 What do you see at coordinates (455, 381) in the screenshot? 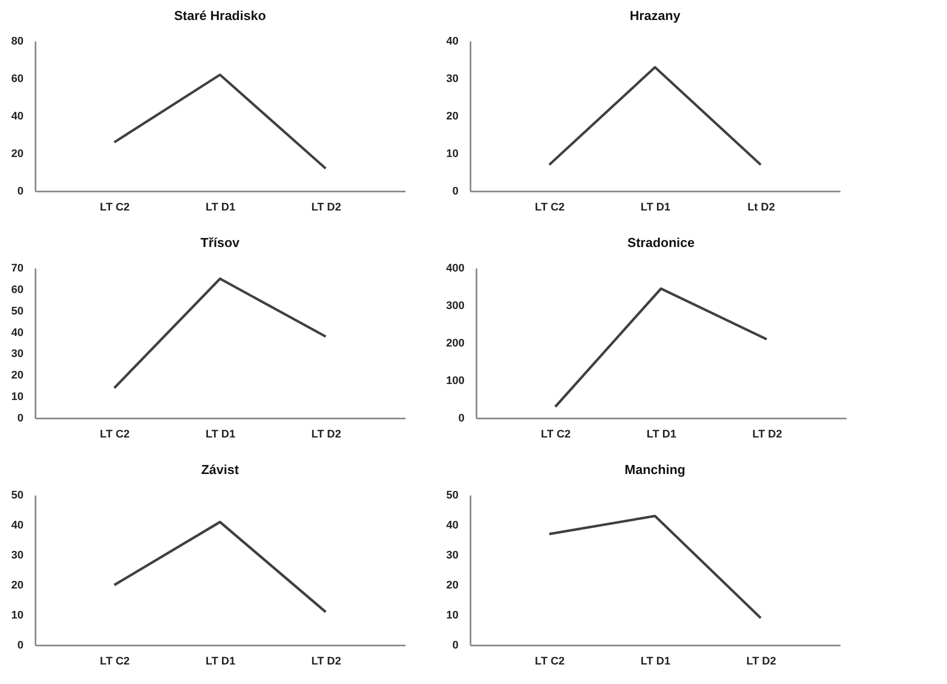
I see `y-tick-label: 100` at bounding box center [455, 381].